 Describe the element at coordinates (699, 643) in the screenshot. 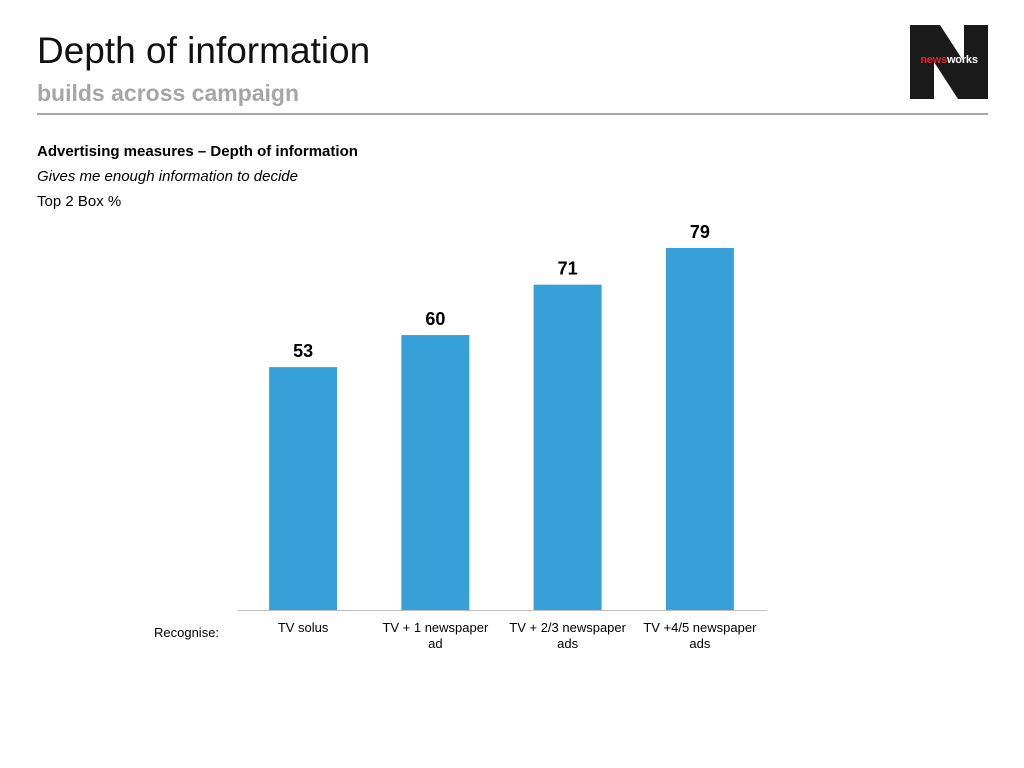

I see `category-label-4-line-2: ads` at that location.